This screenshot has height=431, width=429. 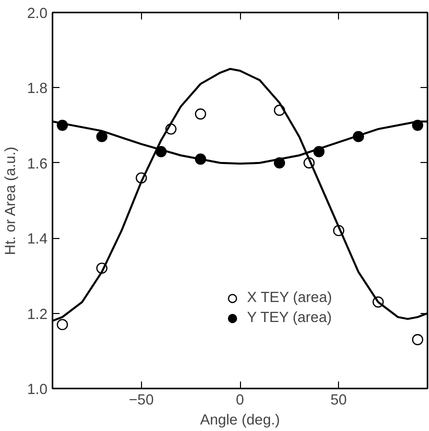 What do you see at coordinates (289, 318) in the screenshot?
I see `legend-label: Y TEY (area)` at bounding box center [289, 318].